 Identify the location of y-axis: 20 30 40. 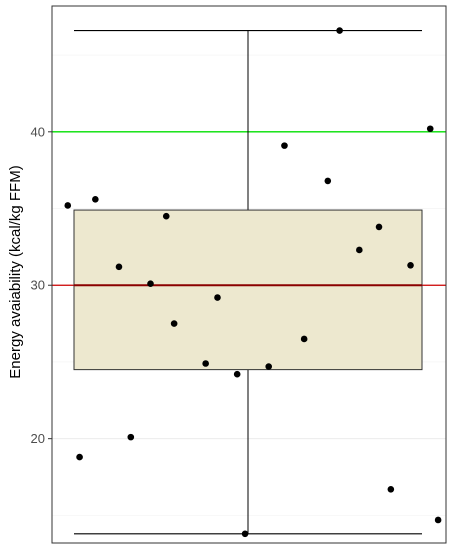
(41, 285).